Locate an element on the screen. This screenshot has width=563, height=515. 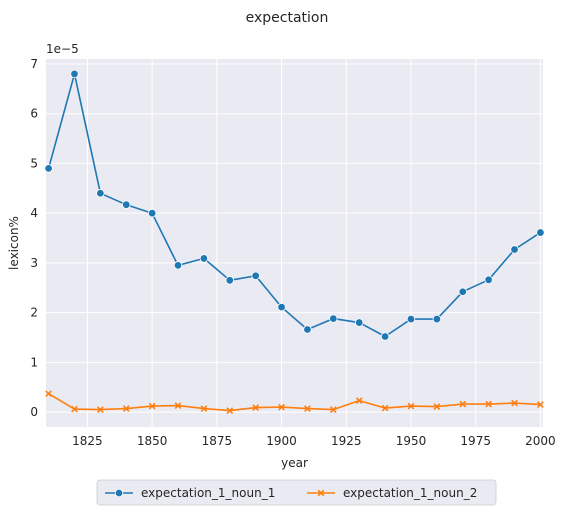
legend-box is located at coordinates (296, 492).